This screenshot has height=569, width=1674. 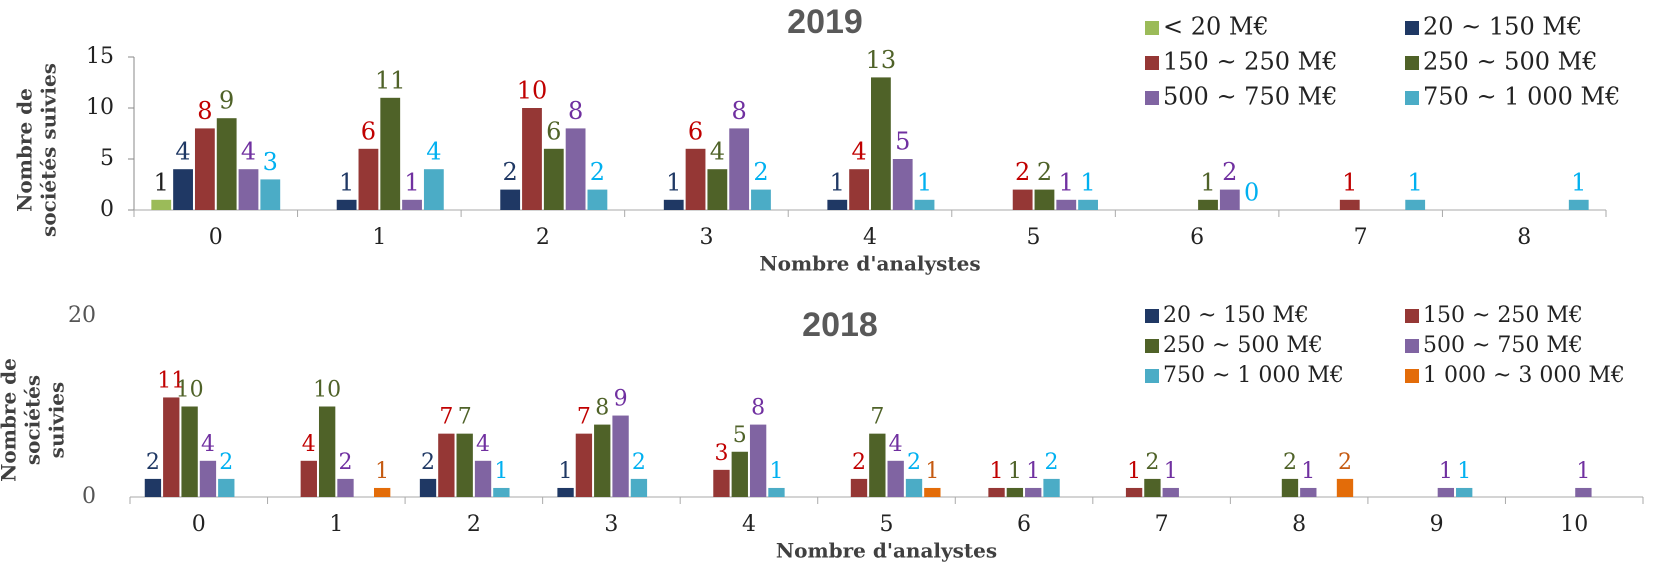 What do you see at coordinates (199, 524) in the screenshot?
I see `x-tick-label: 0` at bounding box center [199, 524].